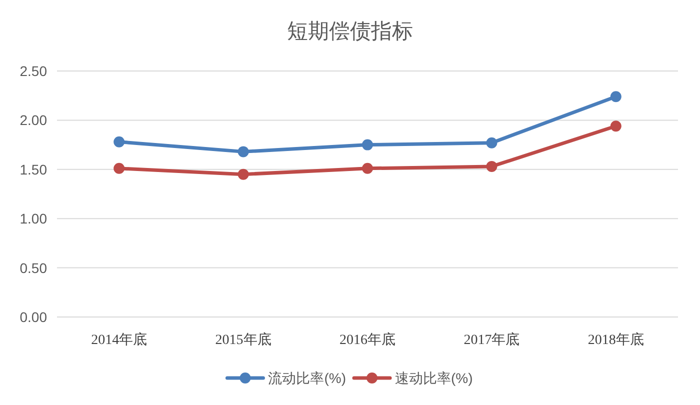 The height and width of the screenshot is (405, 700). What do you see at coordinates (243, 340) in the screenshot?
I see `x-tick-label: 2015年底` at bounding box center [243, 340].